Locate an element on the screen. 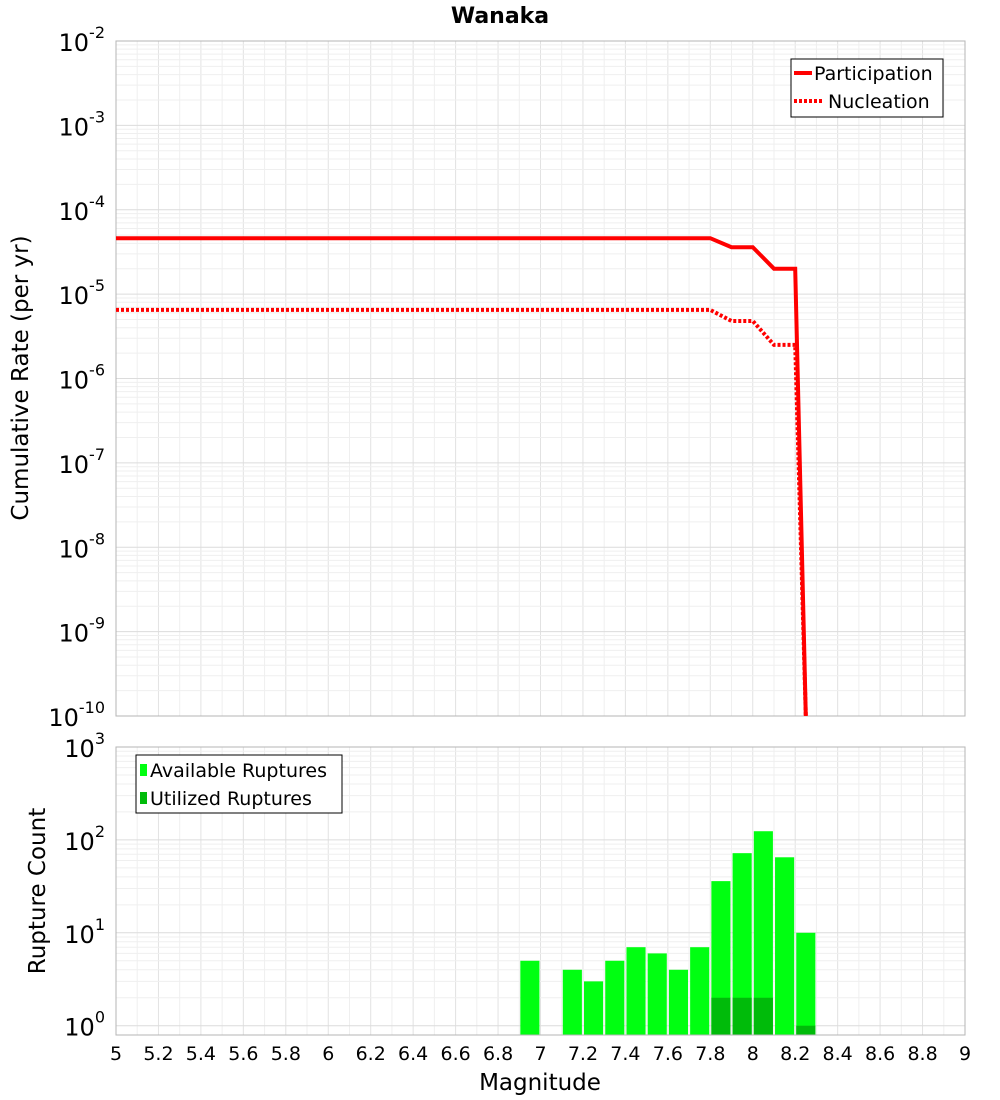  legend-utilized-label: Utilized Ruptures is located at coordinates (231, 799).